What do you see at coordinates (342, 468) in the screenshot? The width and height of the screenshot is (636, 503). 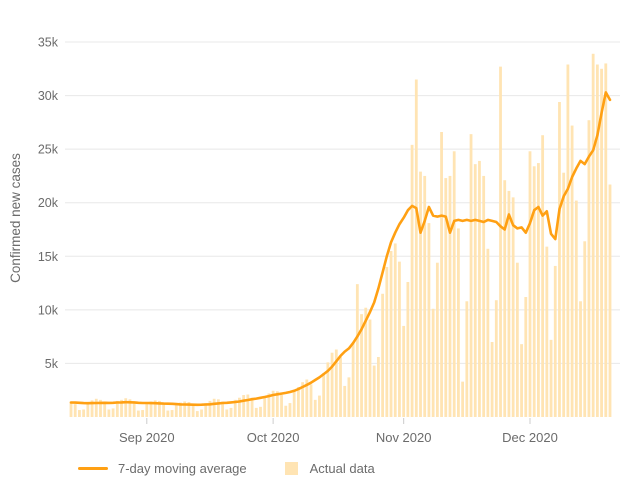 I see `legend-label-actual-data: Actual data` at bounding box center [342, 468].